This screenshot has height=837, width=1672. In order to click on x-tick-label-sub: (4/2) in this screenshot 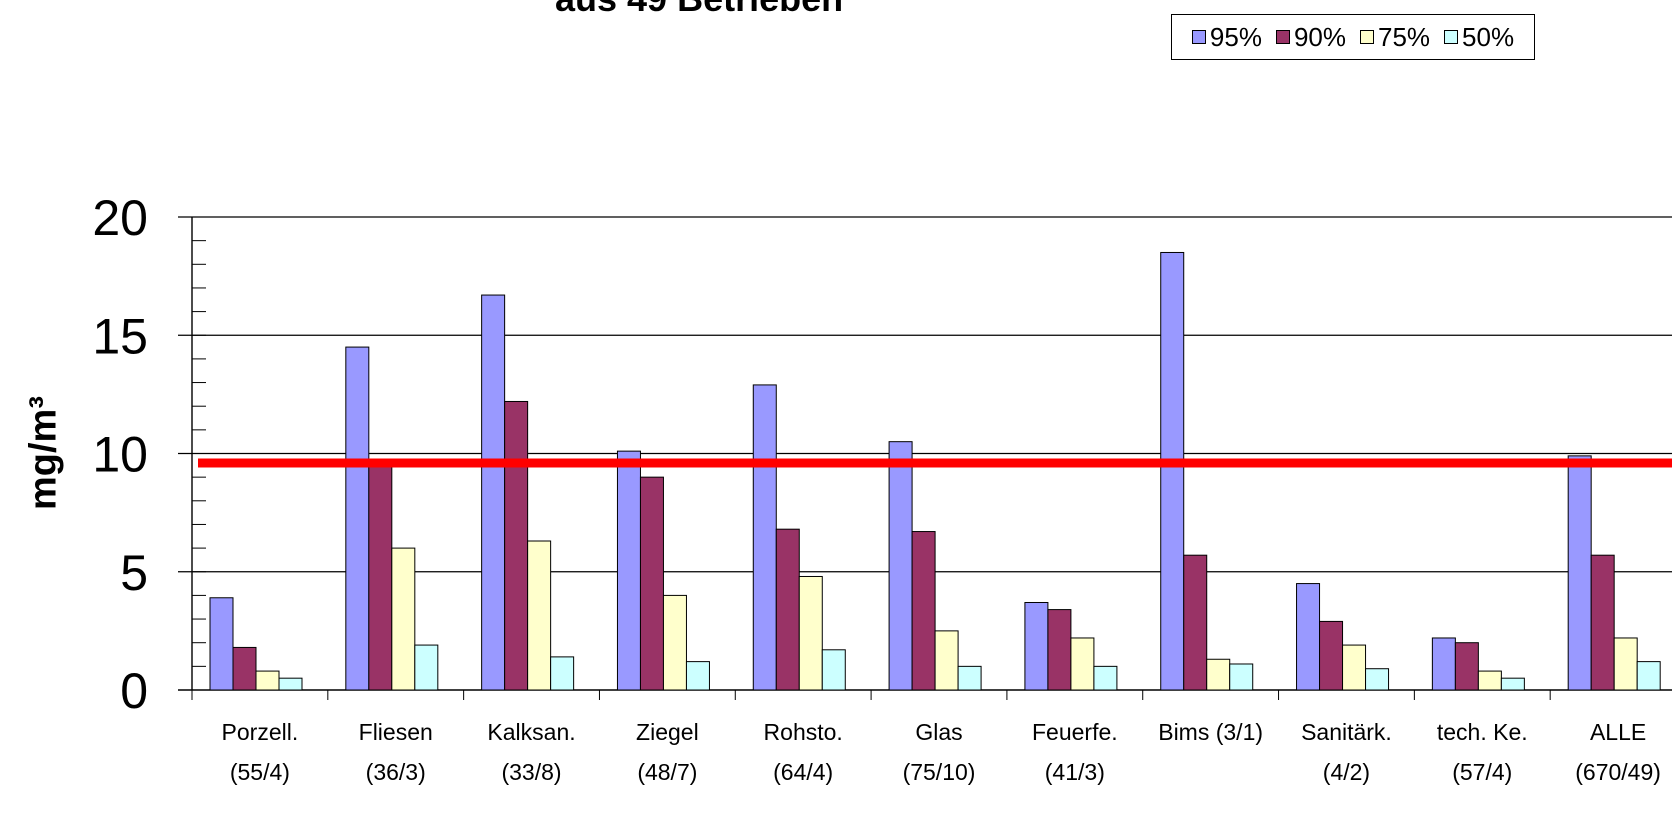, I will do `click(1346, 772)`.